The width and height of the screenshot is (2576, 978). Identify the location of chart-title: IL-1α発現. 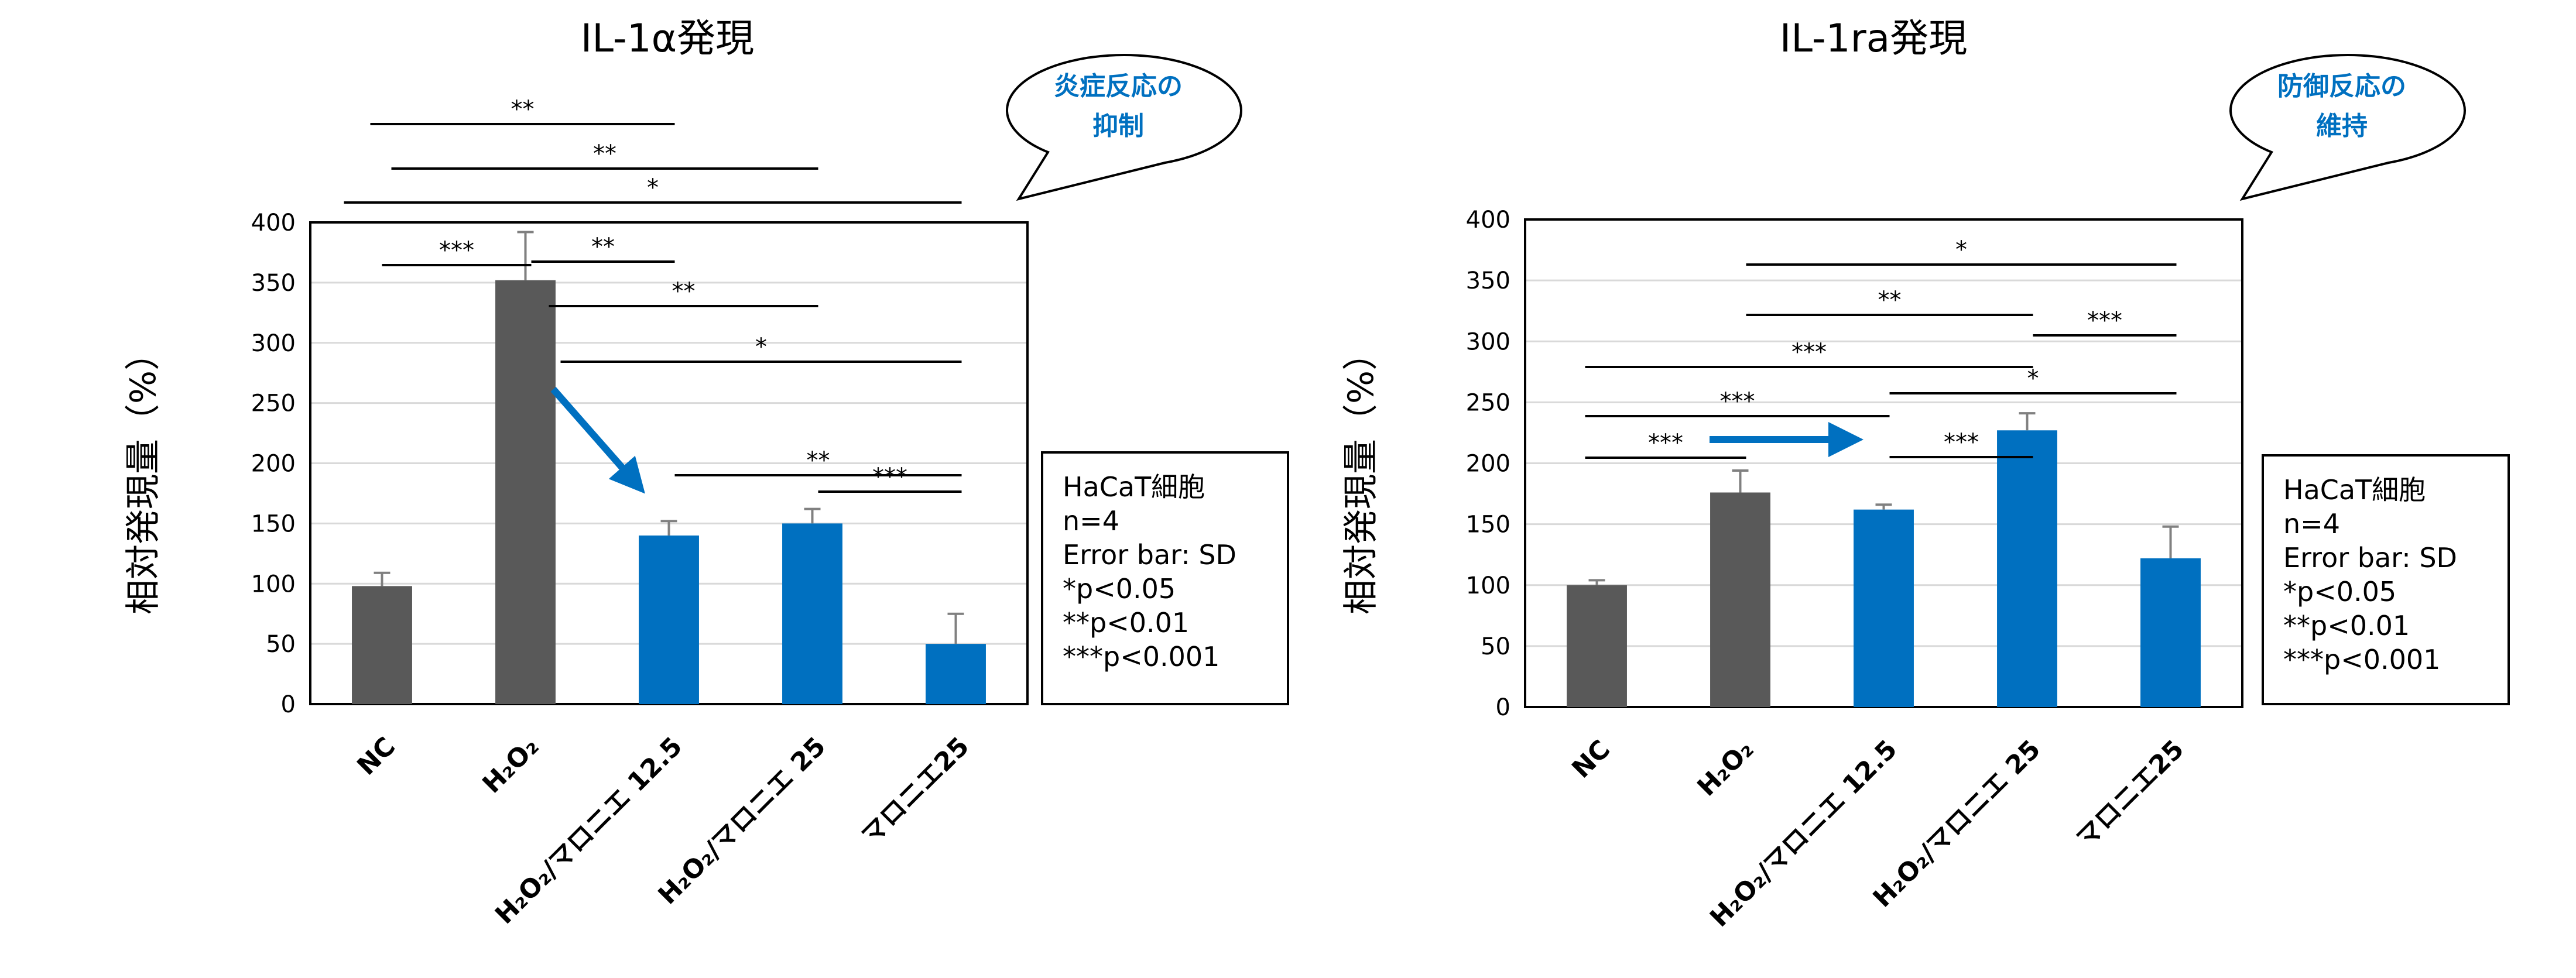
(667, 38).